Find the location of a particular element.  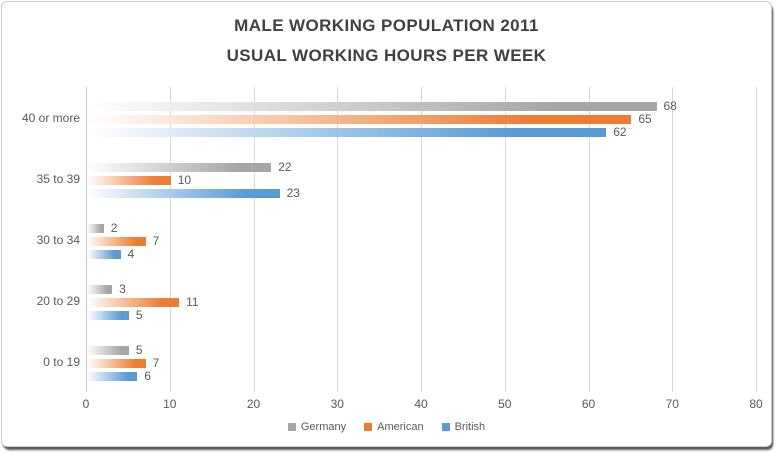

category-label-3: 30 to 34 is located at coordinates (58, 239).